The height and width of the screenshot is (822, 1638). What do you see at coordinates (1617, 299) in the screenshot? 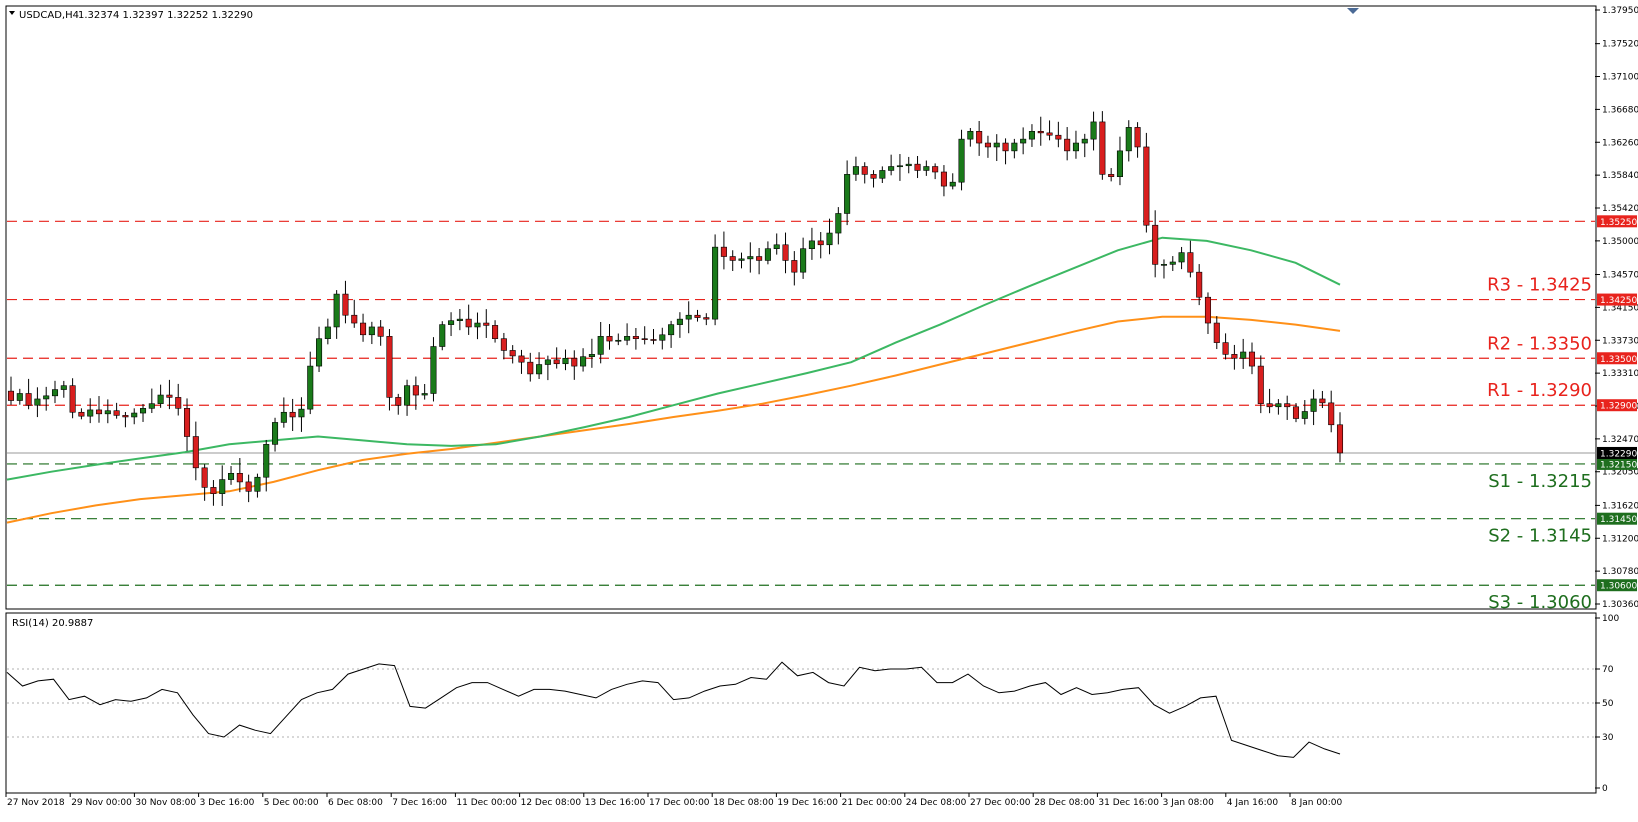
I see `price-tag-r3-bg` at bounding box center [1617, 299].